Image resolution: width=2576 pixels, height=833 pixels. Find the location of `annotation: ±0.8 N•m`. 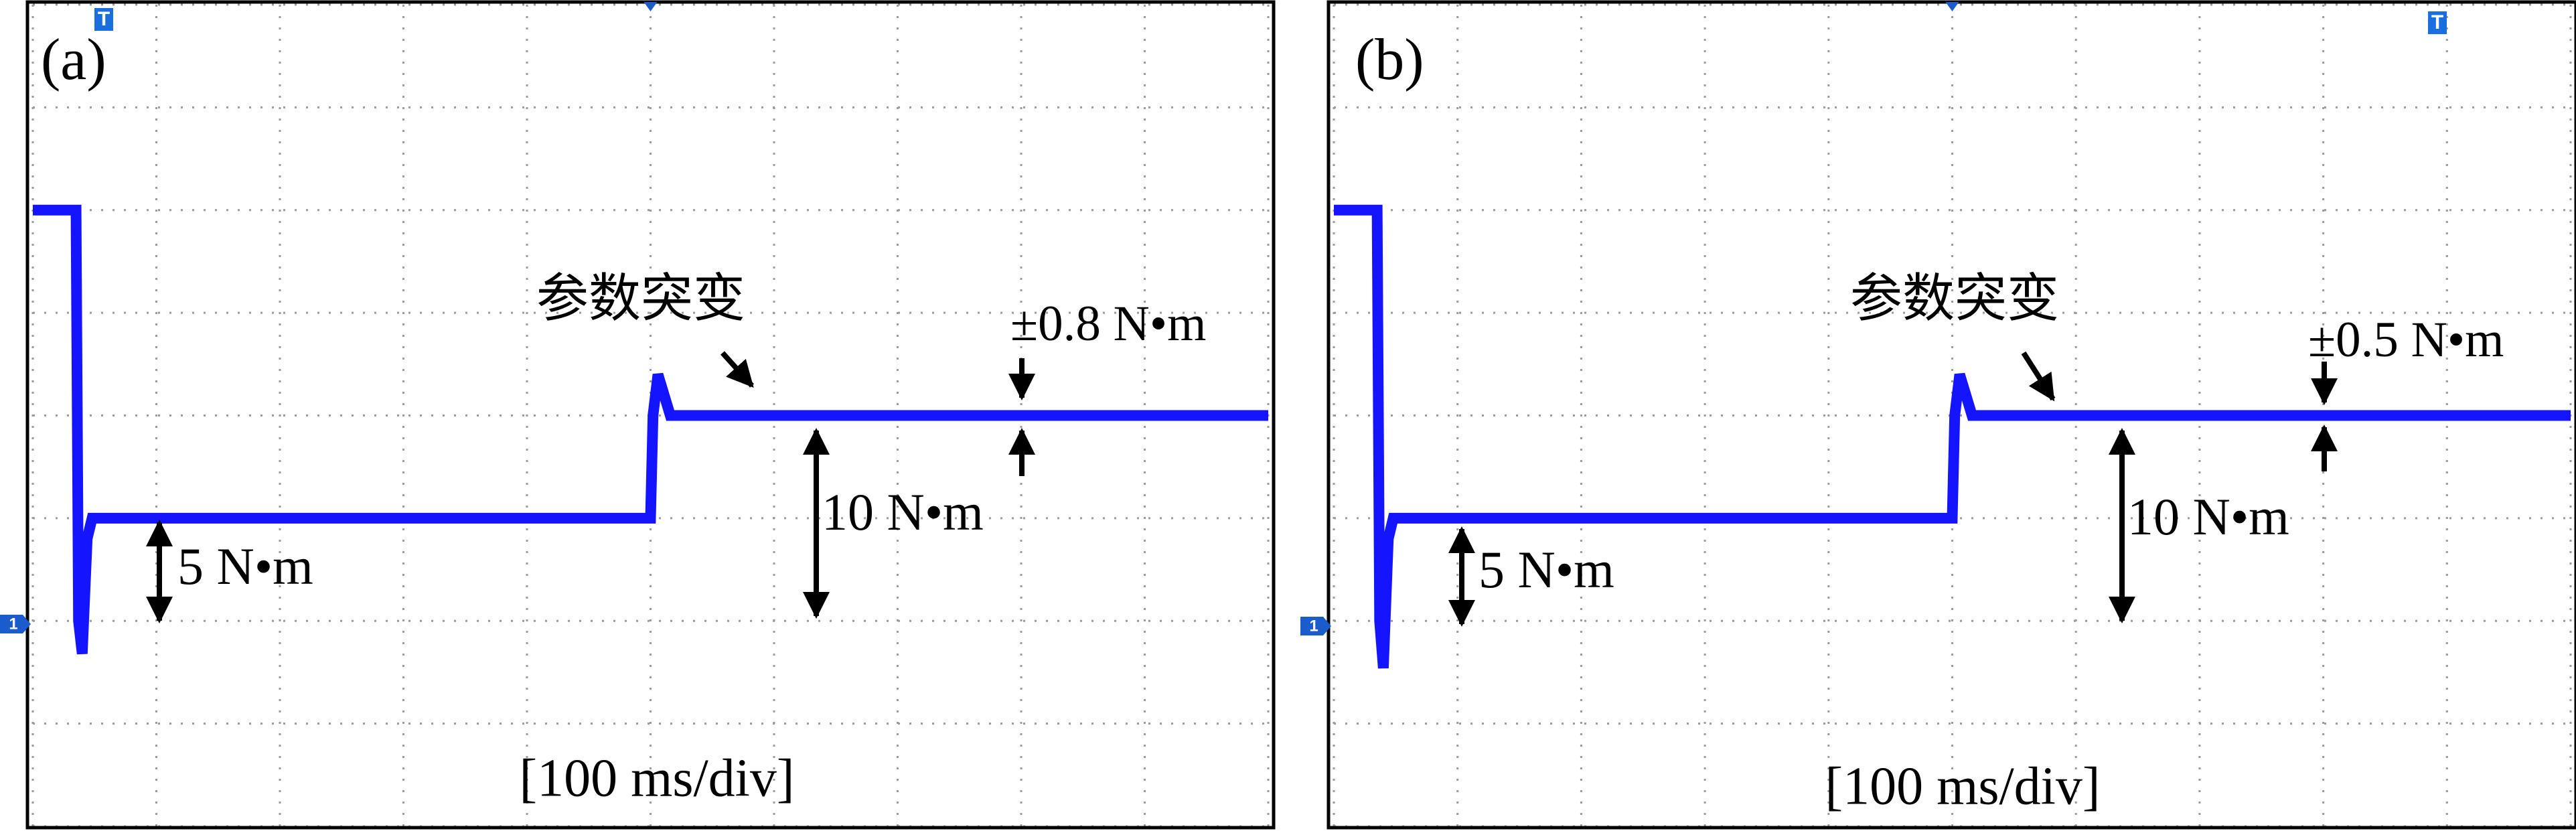

annotation: ±0.8 N•m is located at coordinates (1108, 324).